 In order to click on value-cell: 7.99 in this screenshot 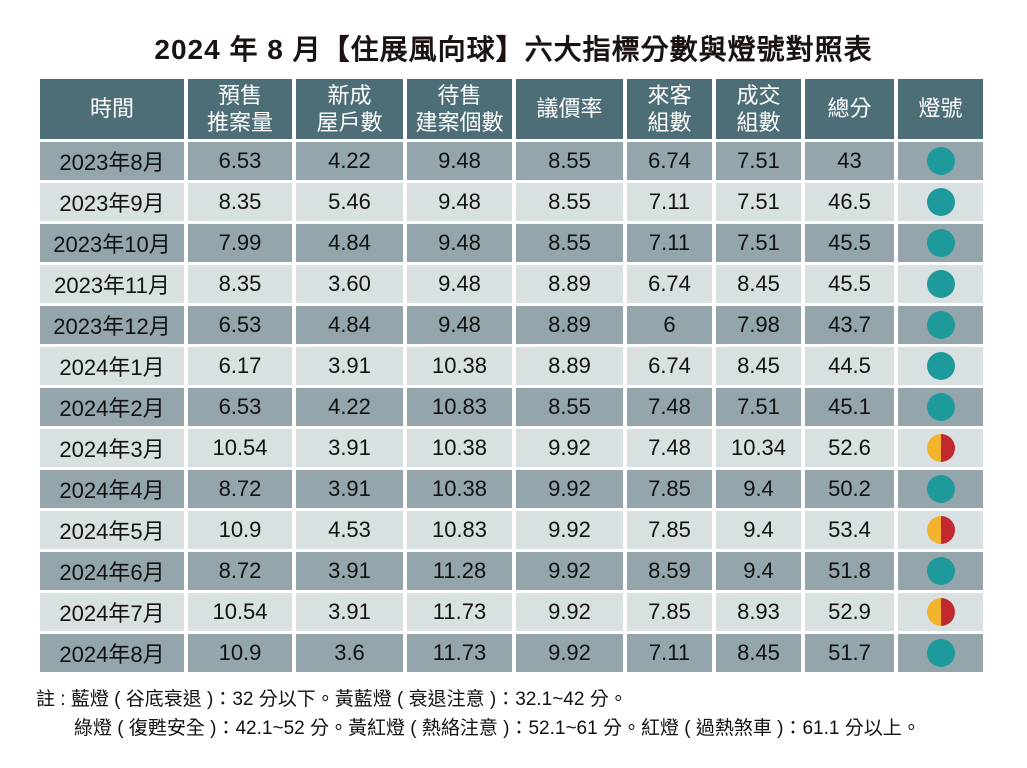, I will do `click(240, 243)`.